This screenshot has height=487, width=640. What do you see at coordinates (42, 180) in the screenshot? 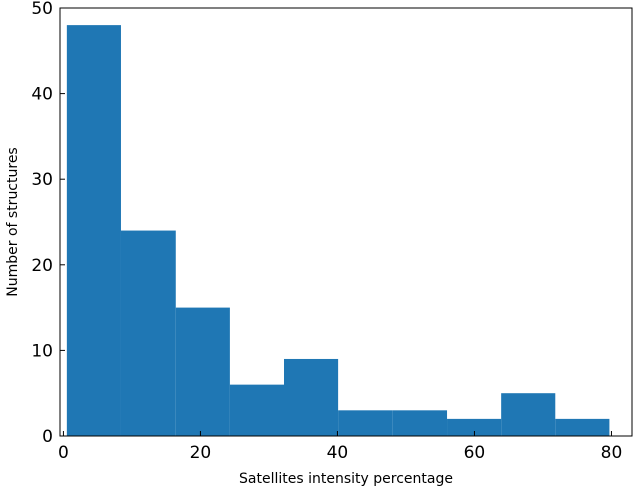
I see `y-tick-label: 30` at bounding box center [42, 180].